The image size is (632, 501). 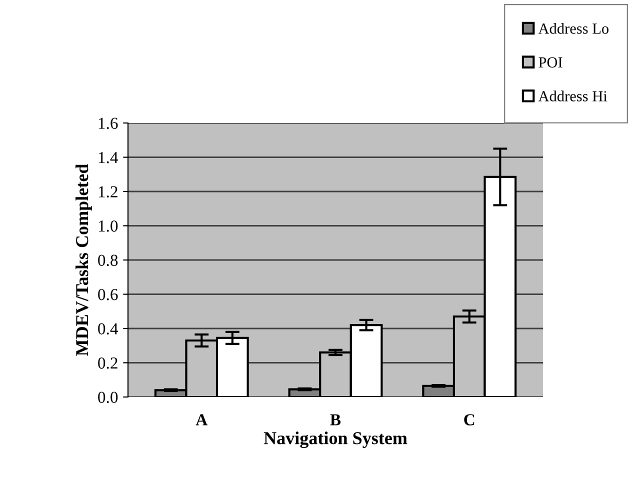 I want to click on y-tick-label: 0.6, so click(x=108, y=294).